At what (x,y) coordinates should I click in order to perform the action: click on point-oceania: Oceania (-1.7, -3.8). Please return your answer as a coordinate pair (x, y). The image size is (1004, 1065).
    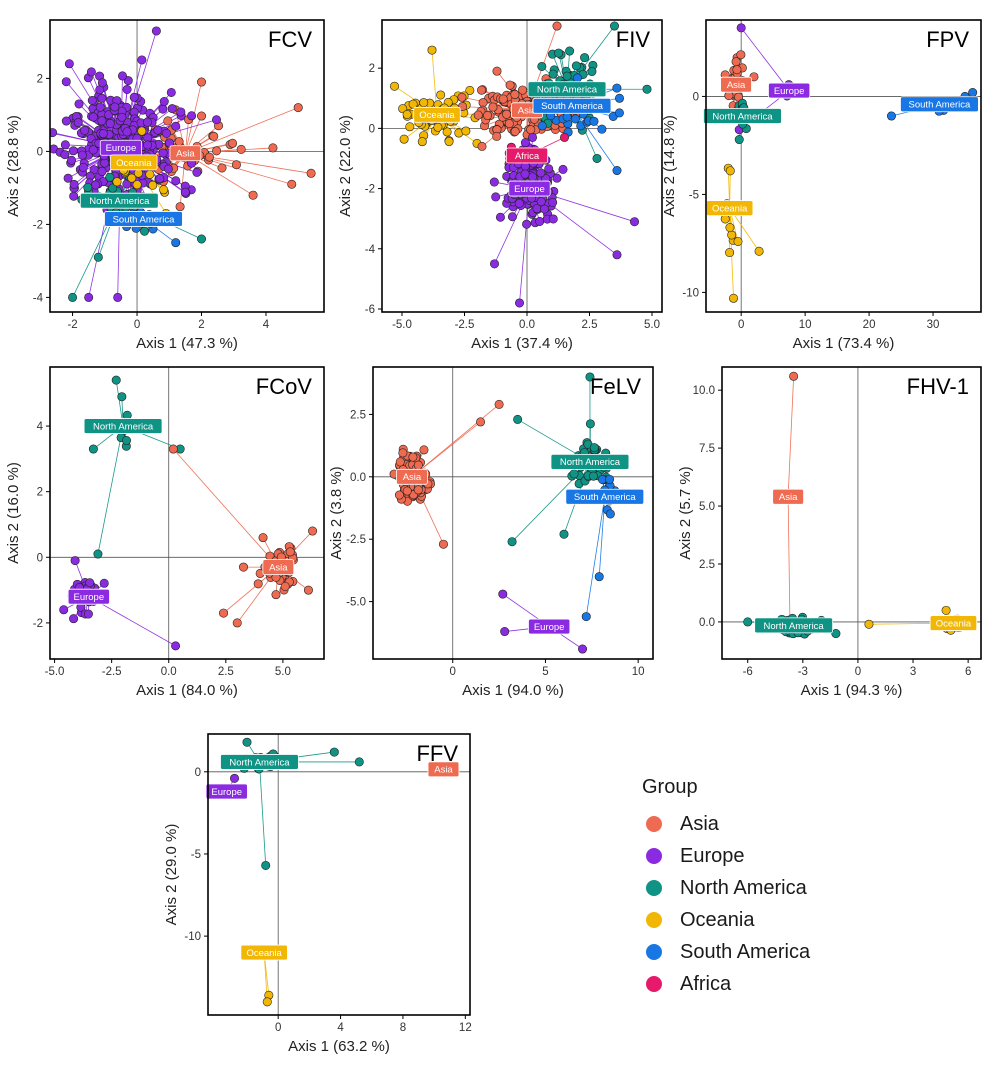
    Looking at the image, I should click on (730, 171).